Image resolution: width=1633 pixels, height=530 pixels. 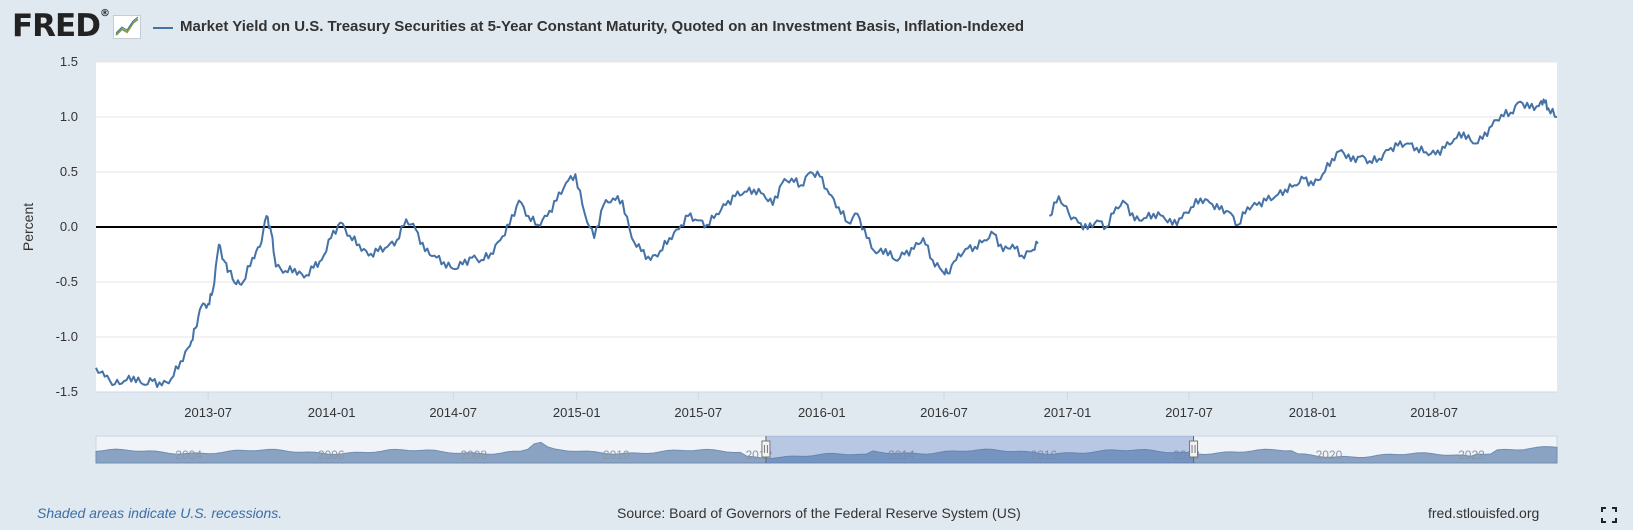 What do you see at coordinates (577, 412) in the screenshot?
I see `x-tick-label: 2015-01` at bounding box center [577, 412].